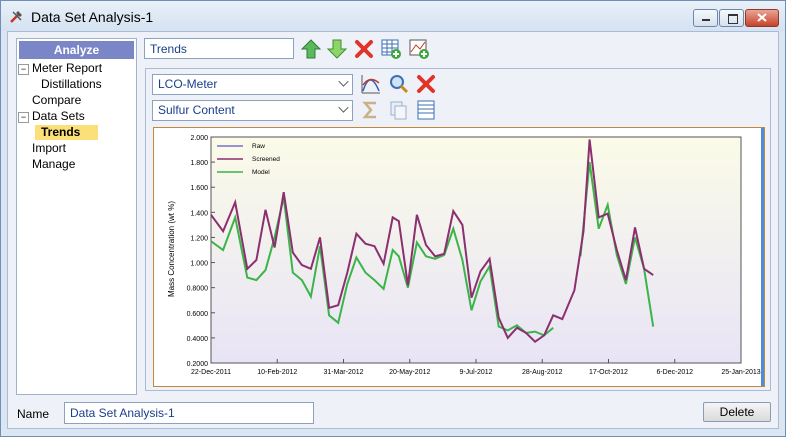 The image size is (786, 437). What do you see at coordinates (16, 17) in the screenshot?
I see `tools-icon` at bounding box center [16, 17].